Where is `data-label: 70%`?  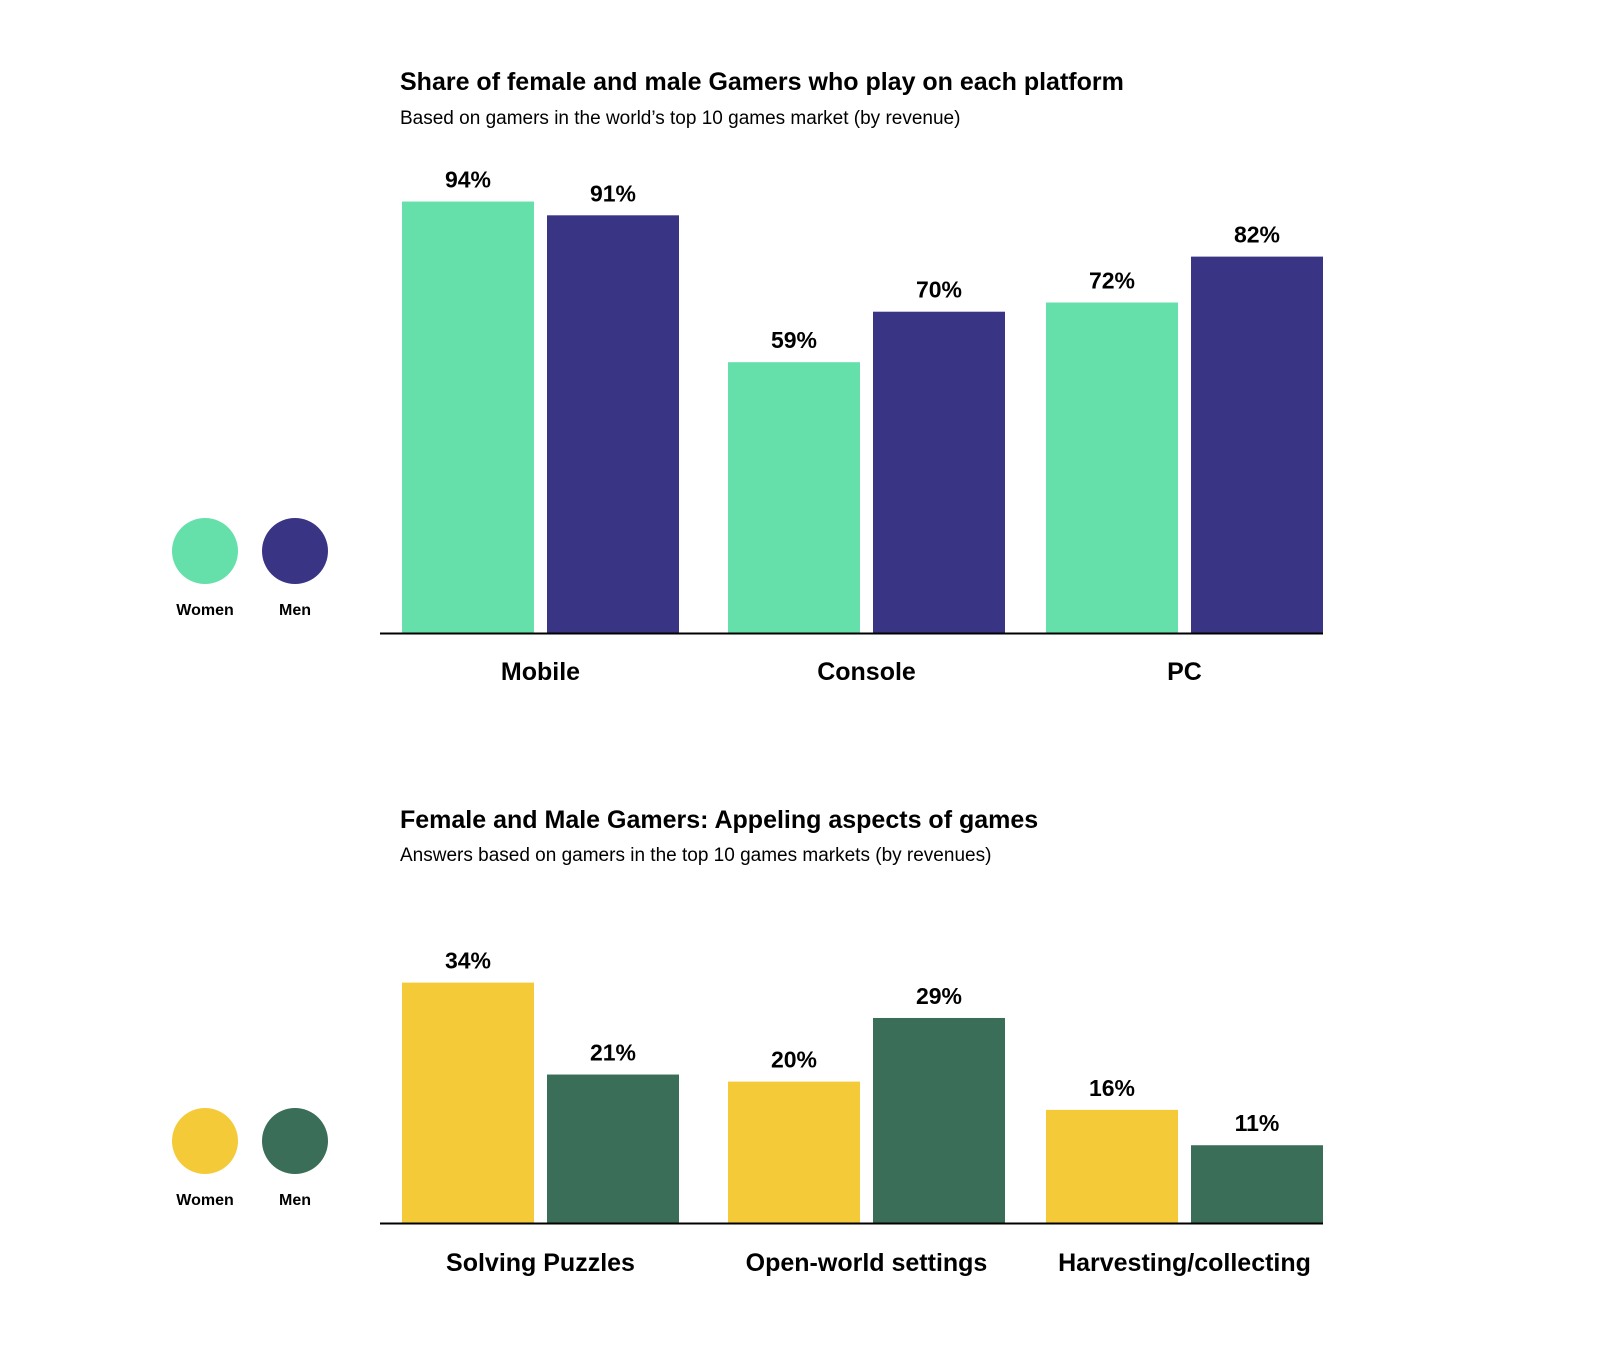
data-label: 70% is located at coordinates (939, 290).